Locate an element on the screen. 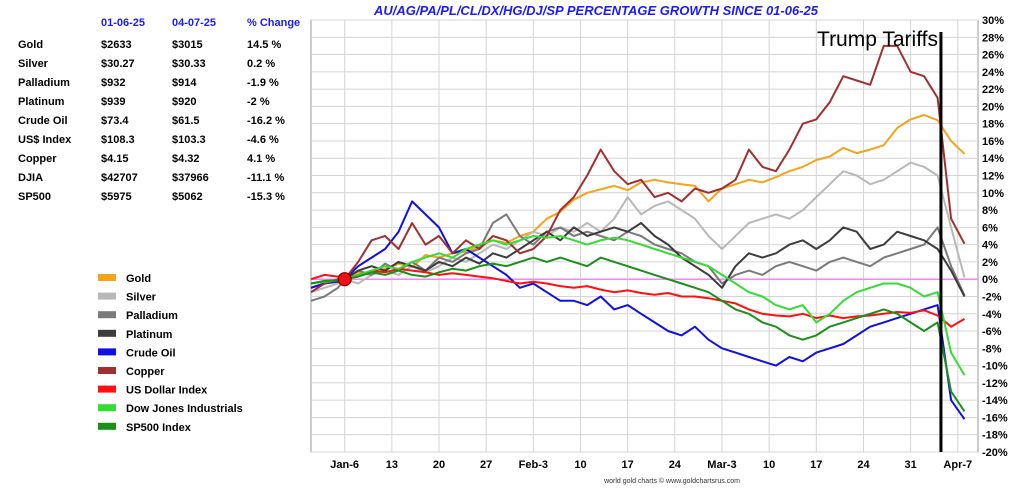 This screenshot has height=490, width=1023. table-row-label: Palladium is located at coordinates (44, 83).